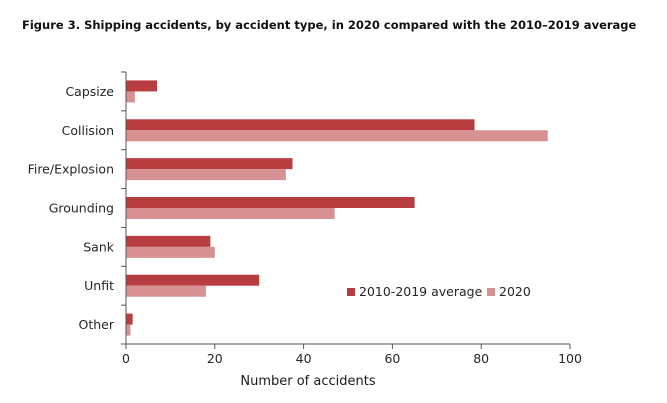  I want to click on category-label: Capsize, so click(89, 91).